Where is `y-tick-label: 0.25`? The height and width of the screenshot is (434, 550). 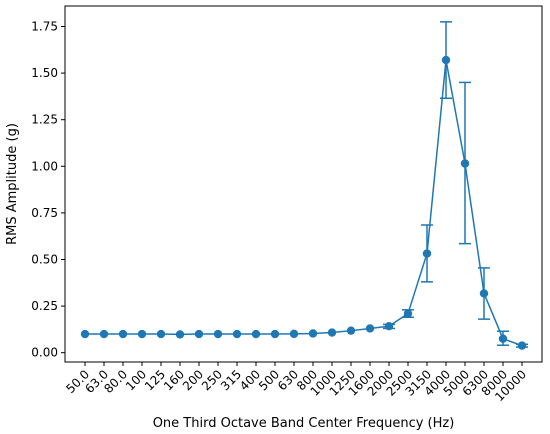
y-tick-label: 0.25 is located at coordinates (44, 306).